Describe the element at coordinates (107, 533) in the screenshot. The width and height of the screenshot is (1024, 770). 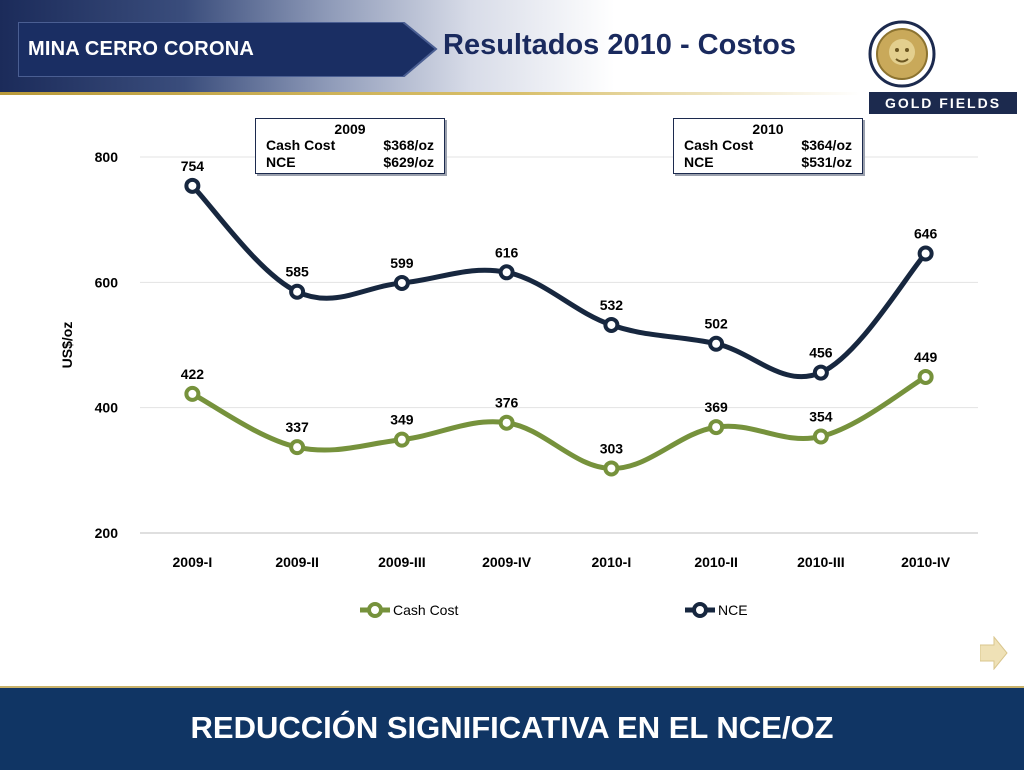
I see `y-tick-label: 200` at that location.